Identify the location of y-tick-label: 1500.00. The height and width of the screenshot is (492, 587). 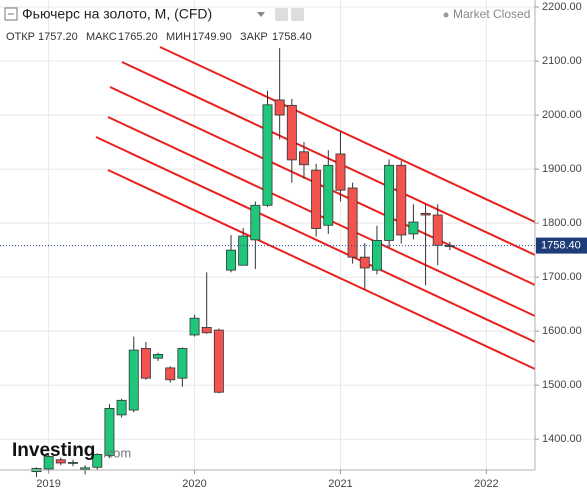
(562, 385).